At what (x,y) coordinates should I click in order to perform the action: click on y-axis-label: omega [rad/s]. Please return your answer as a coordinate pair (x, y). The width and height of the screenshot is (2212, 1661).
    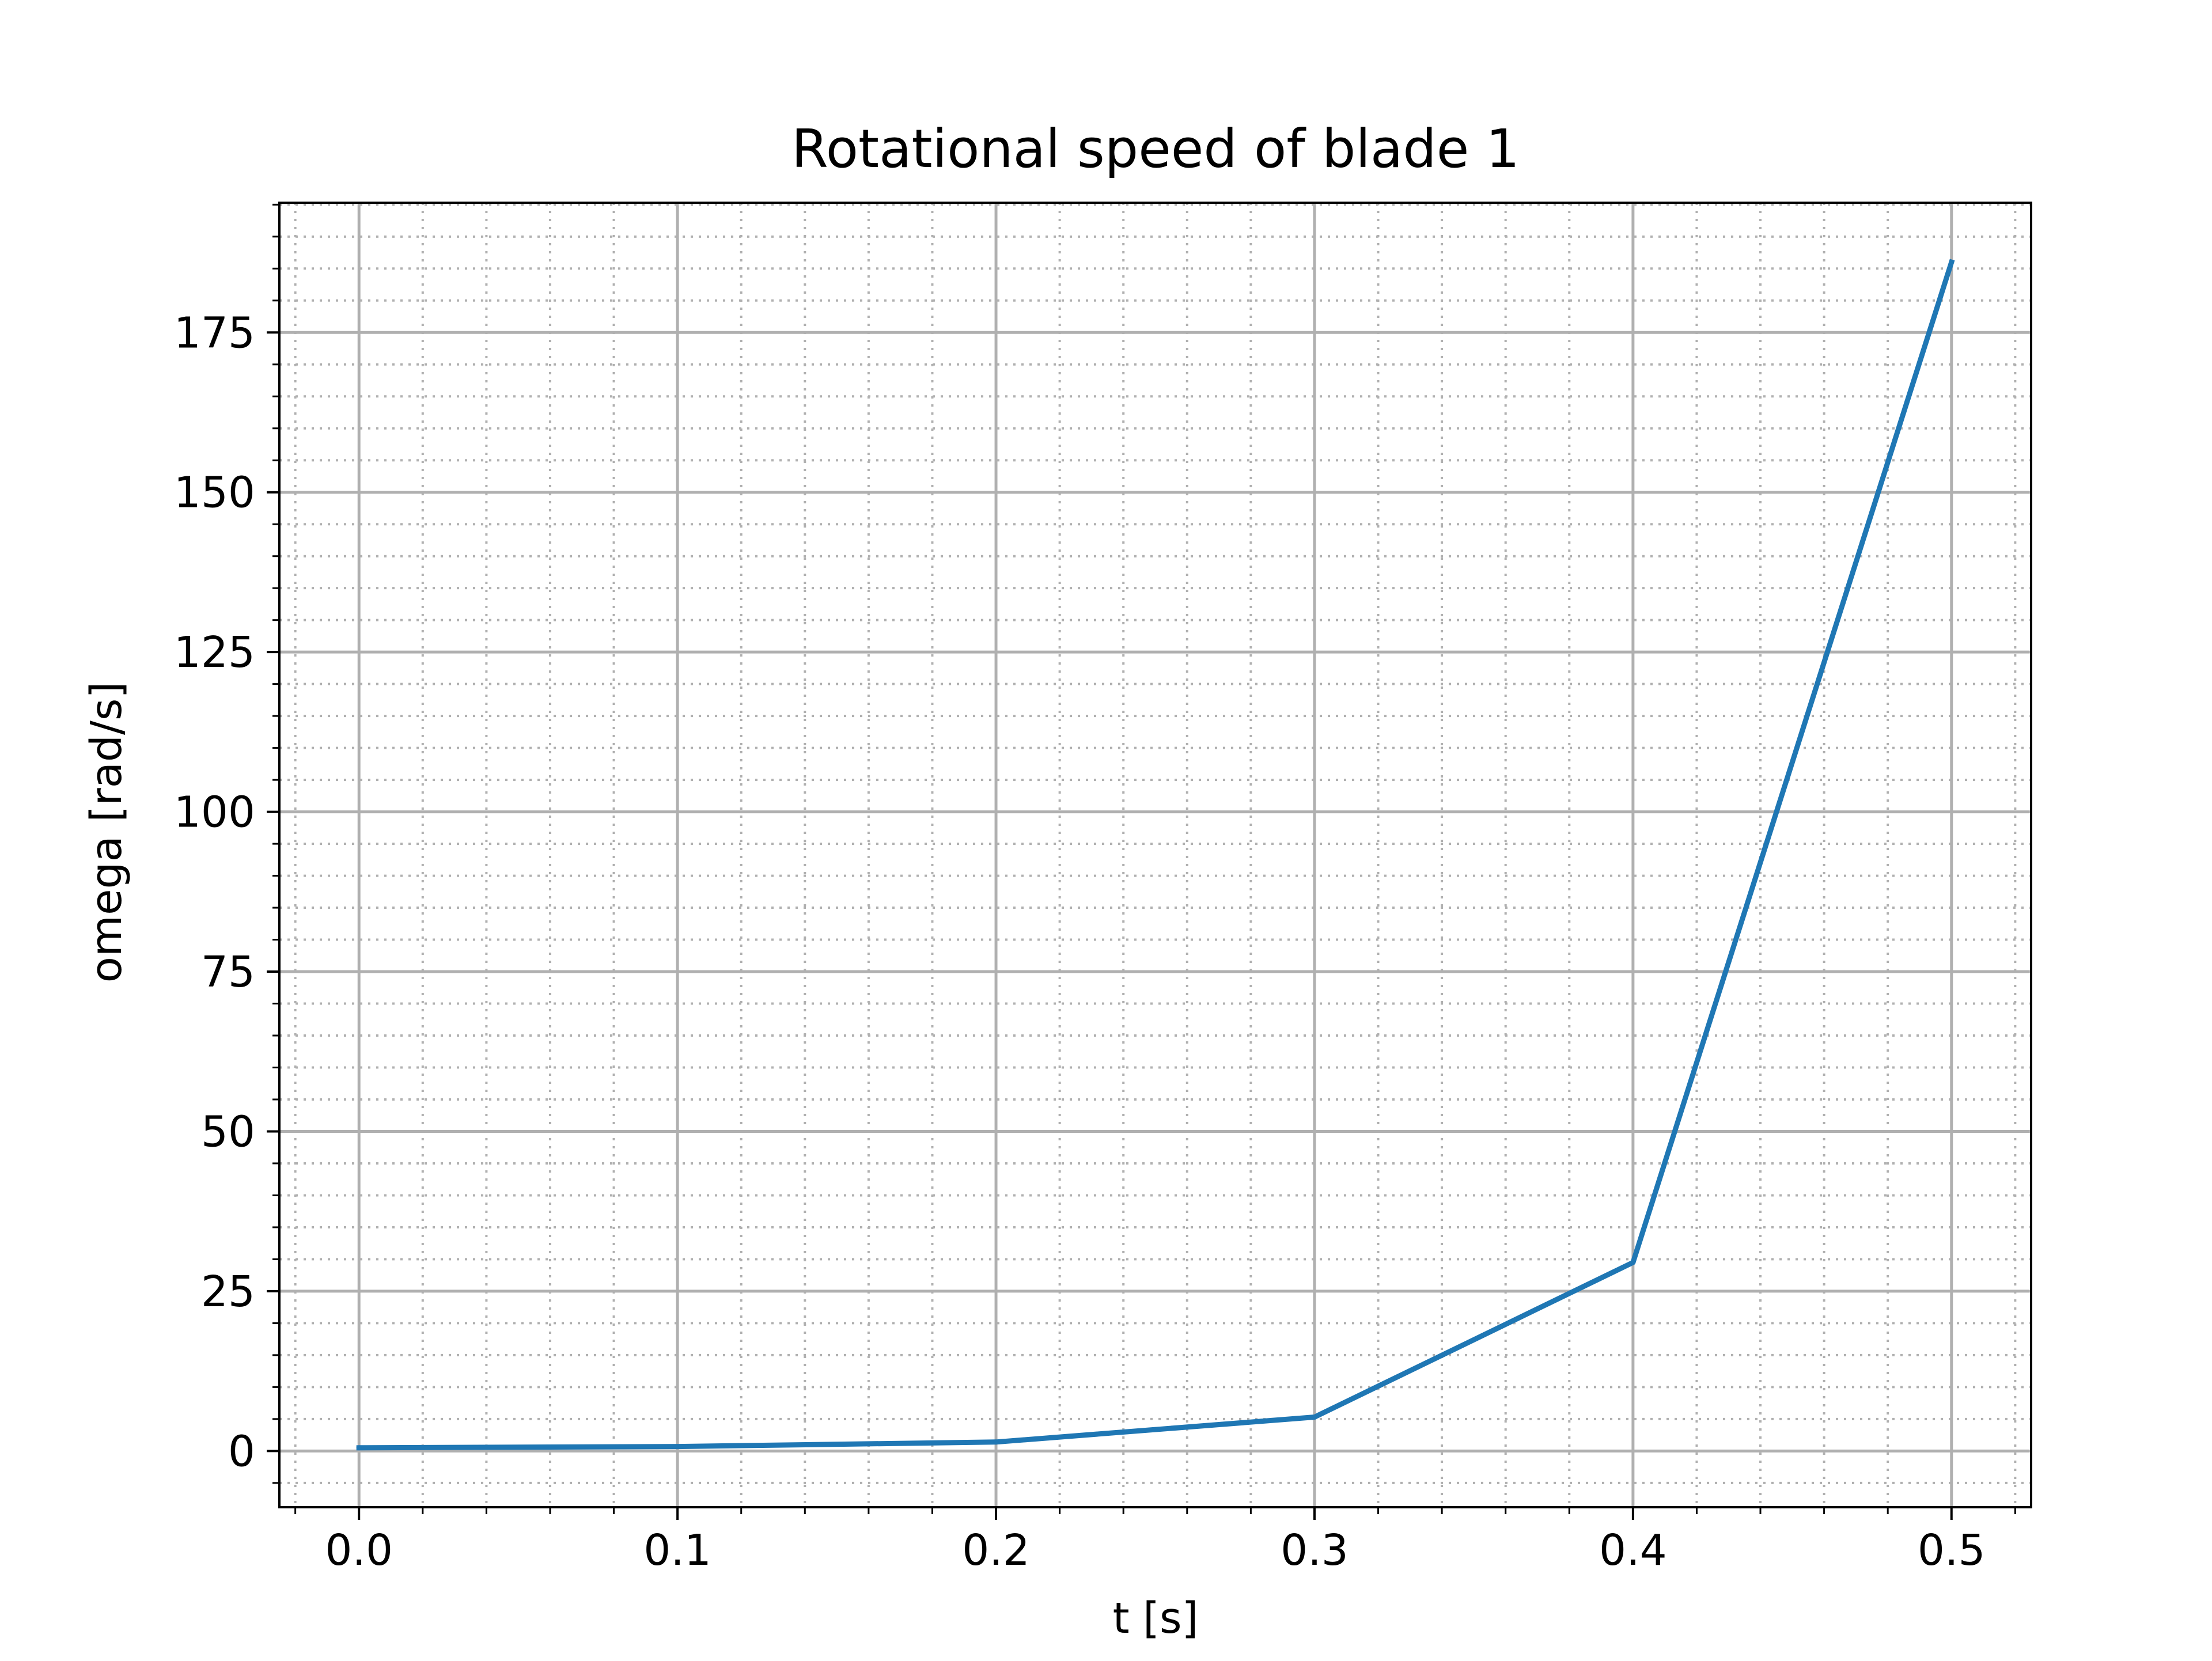
    Looking at the image, I should click on (106, 832).